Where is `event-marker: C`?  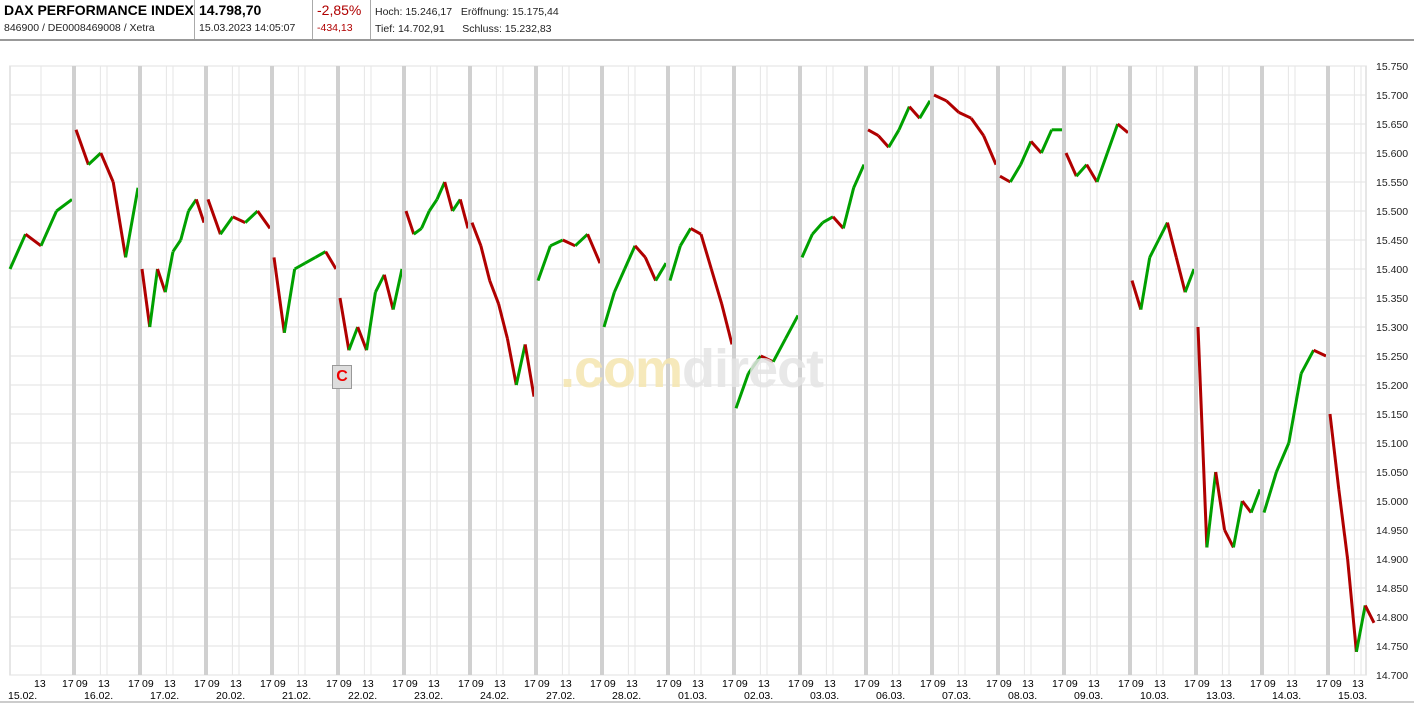 event-marker: C is located at coordinates (342, 377).